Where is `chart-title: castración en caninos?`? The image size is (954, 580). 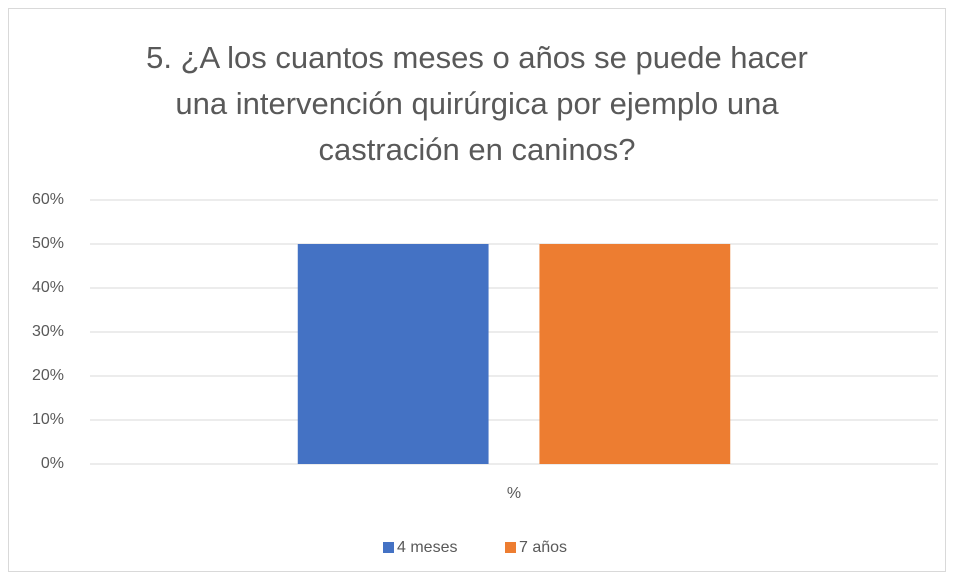 chart-title: castración en caninos? is located at coordinates (476, 149).